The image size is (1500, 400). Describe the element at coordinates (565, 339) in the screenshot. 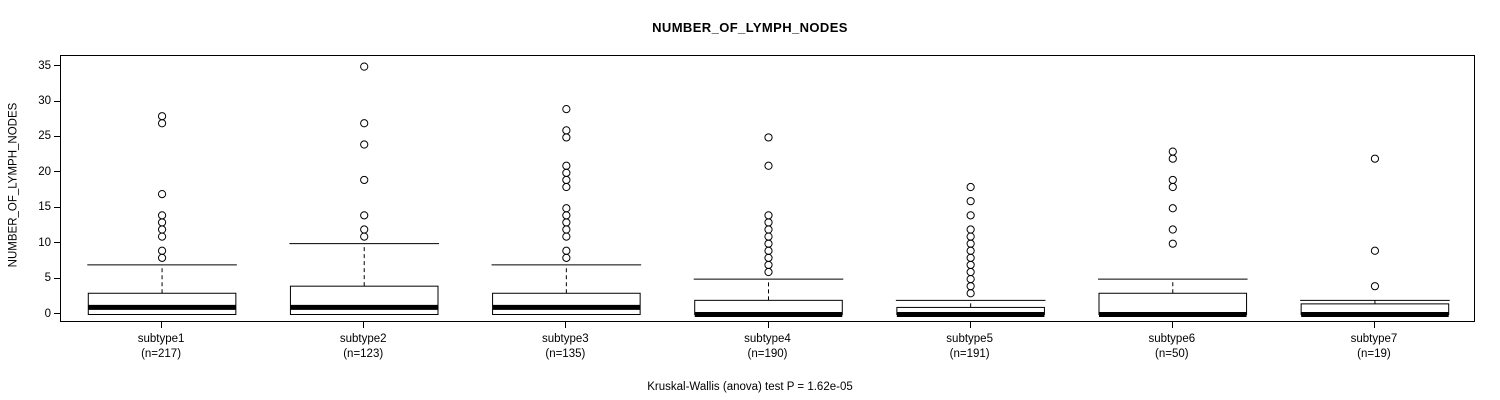

I see `x-axis-group-name: subtype3` at that location.